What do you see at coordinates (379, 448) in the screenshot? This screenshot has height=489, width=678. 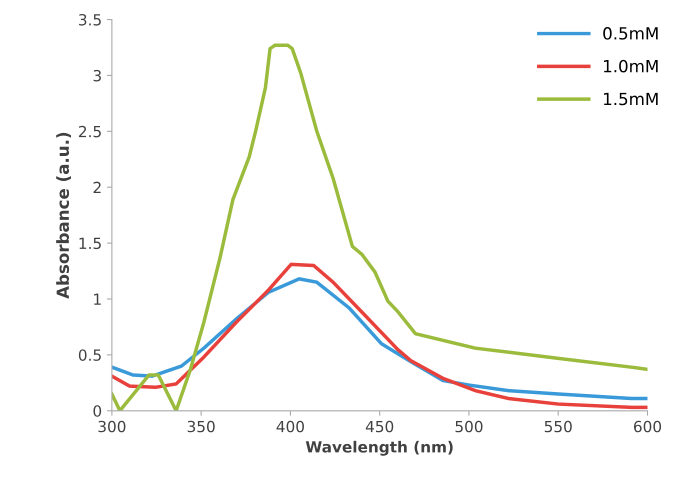 I see `x-axis-title: Wavelength (nm)` at bounding box center [379, 448].